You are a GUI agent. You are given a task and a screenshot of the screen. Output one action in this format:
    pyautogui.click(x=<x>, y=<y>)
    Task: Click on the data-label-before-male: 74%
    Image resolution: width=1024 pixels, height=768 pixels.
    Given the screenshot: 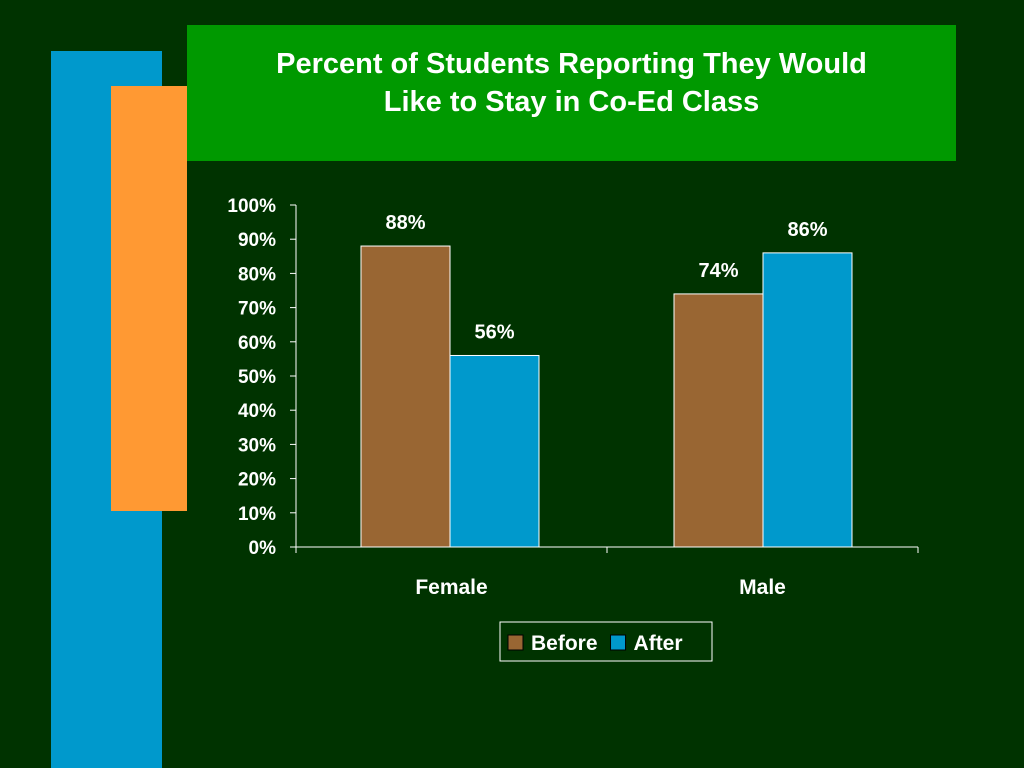 What is the action you would take?
    pyautogui.click(x=718, y=271)
    